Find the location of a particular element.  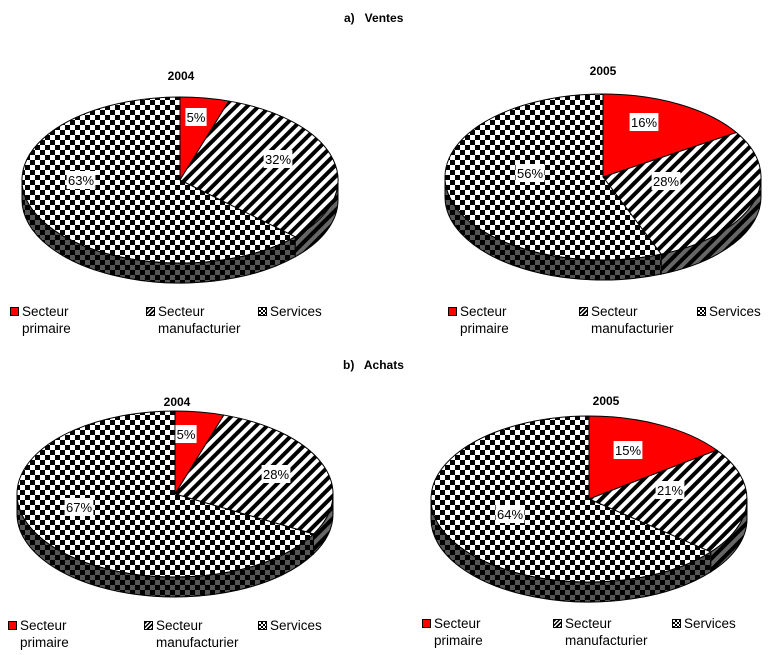

svg-text: 21% is located at coordinates (670, 490).